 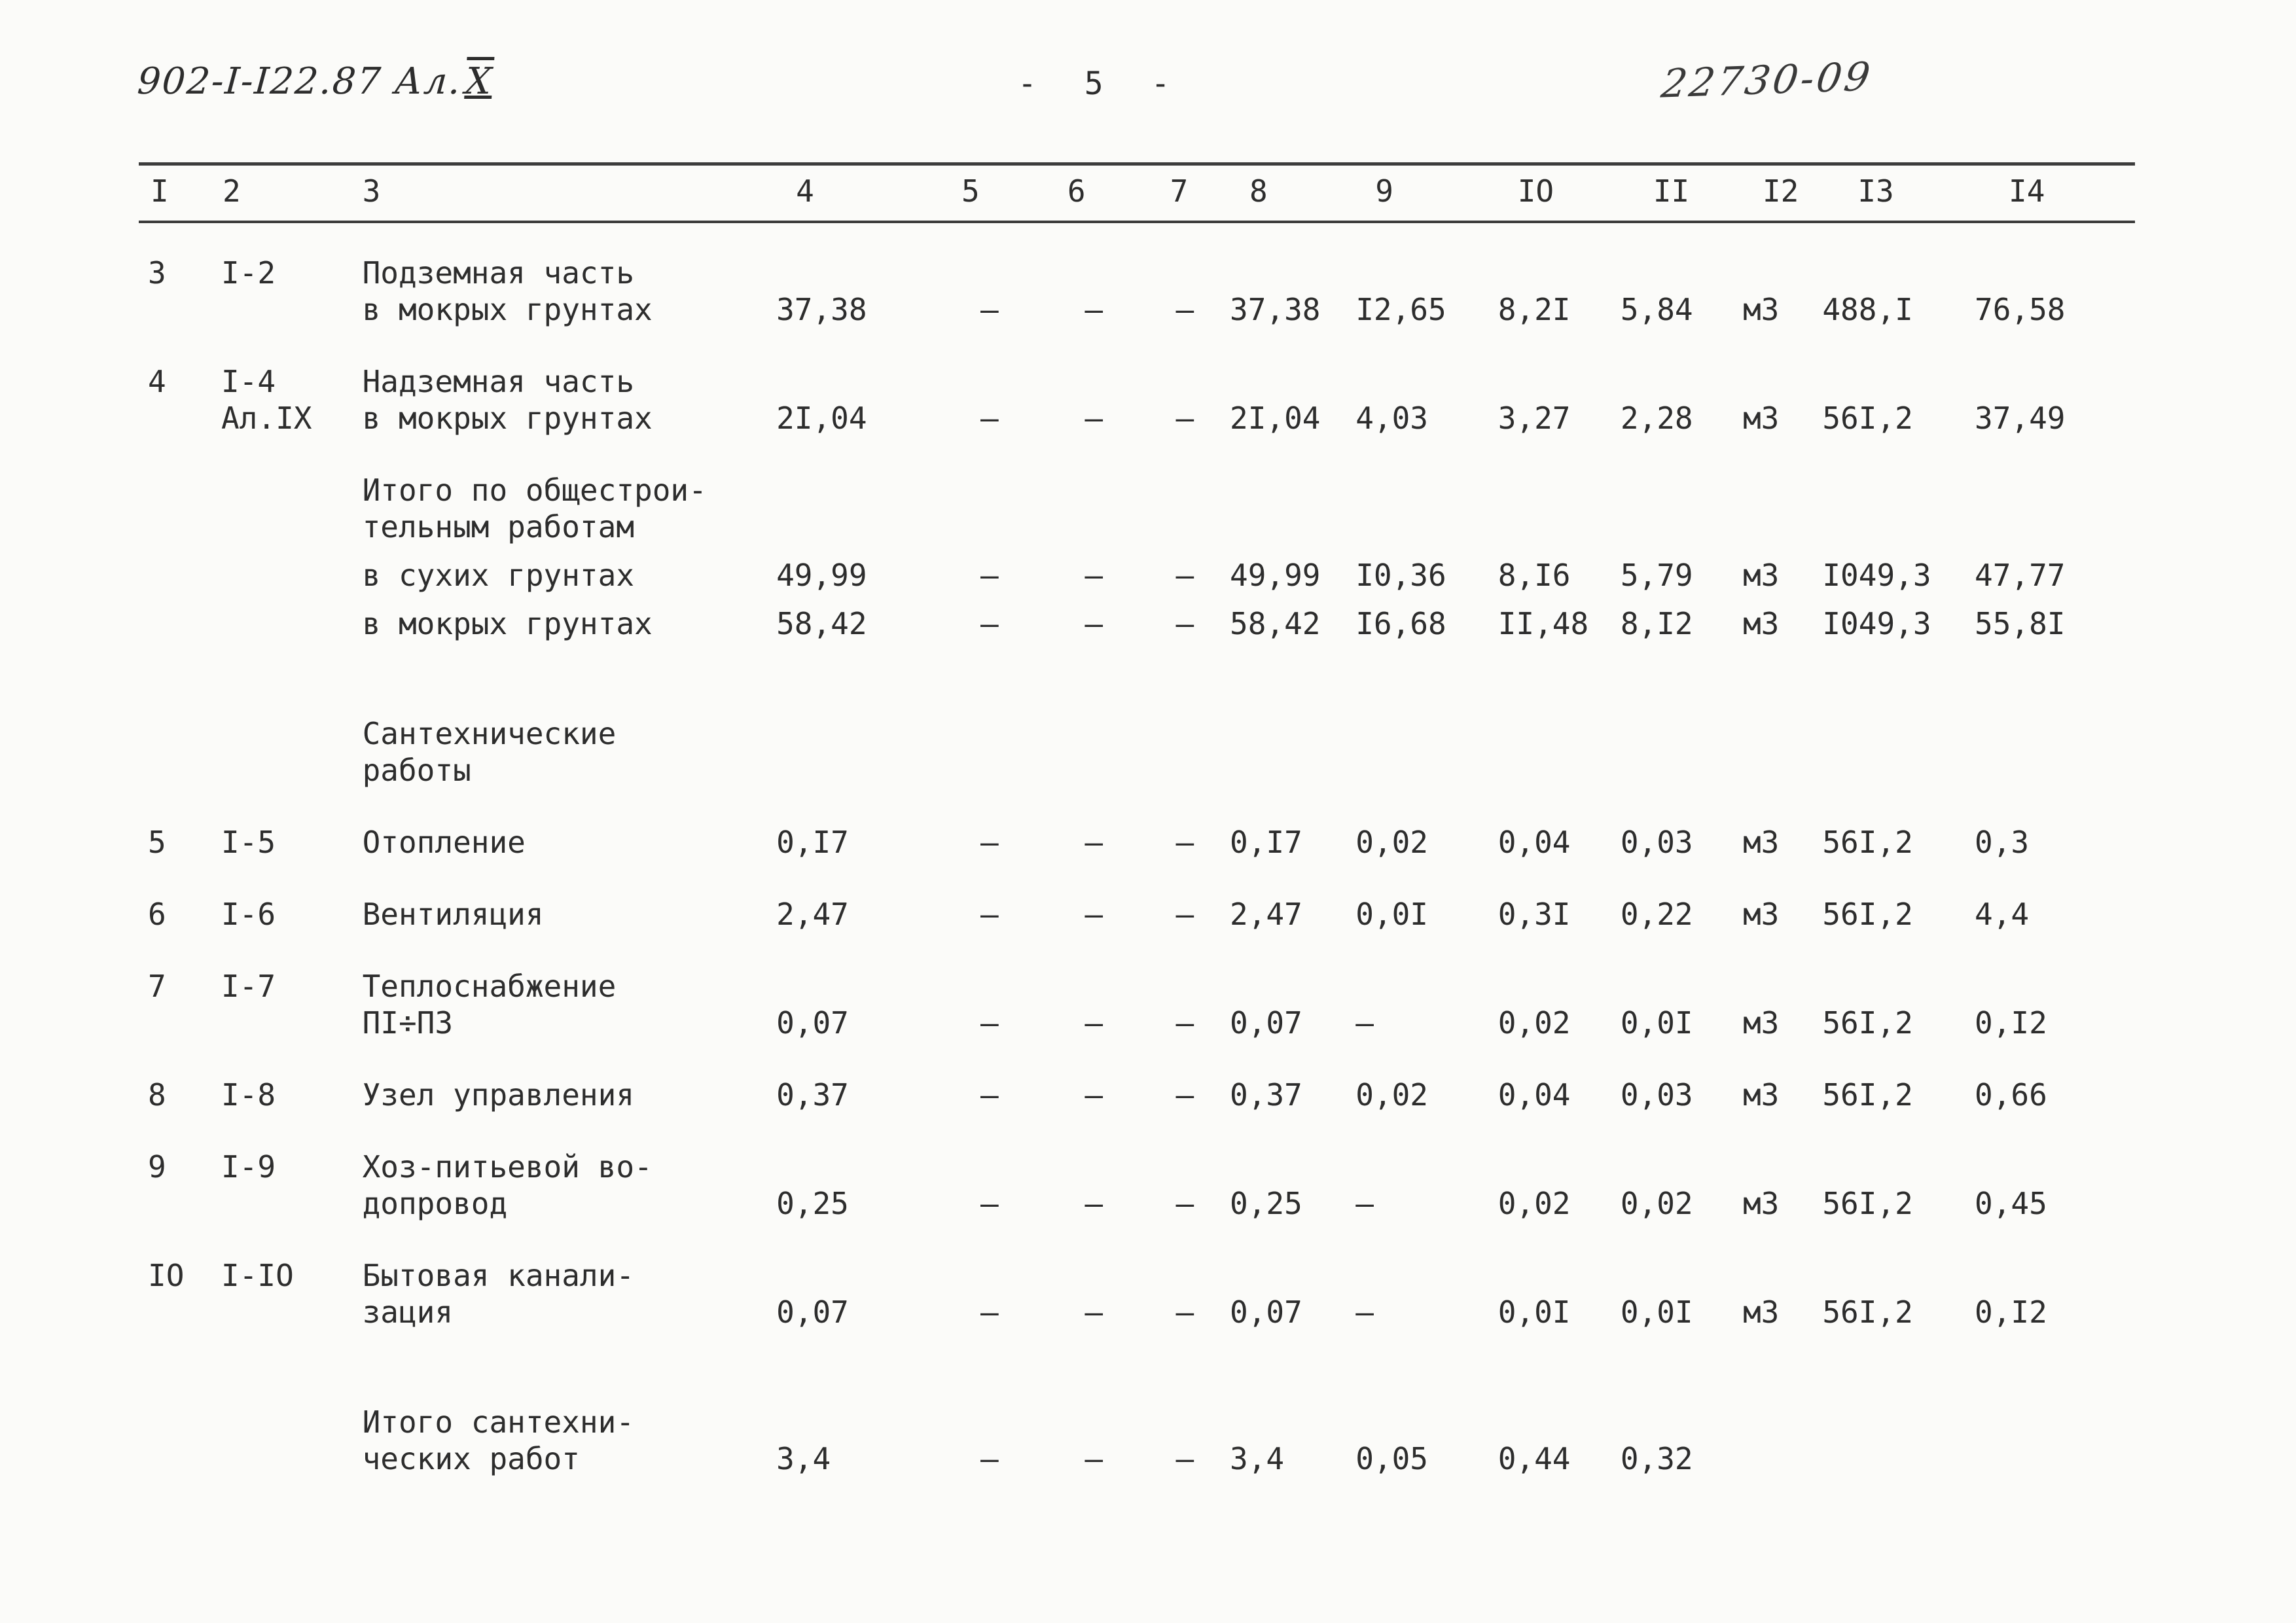 I want to click on cell-code: I-5, so click(x=248, y=842).